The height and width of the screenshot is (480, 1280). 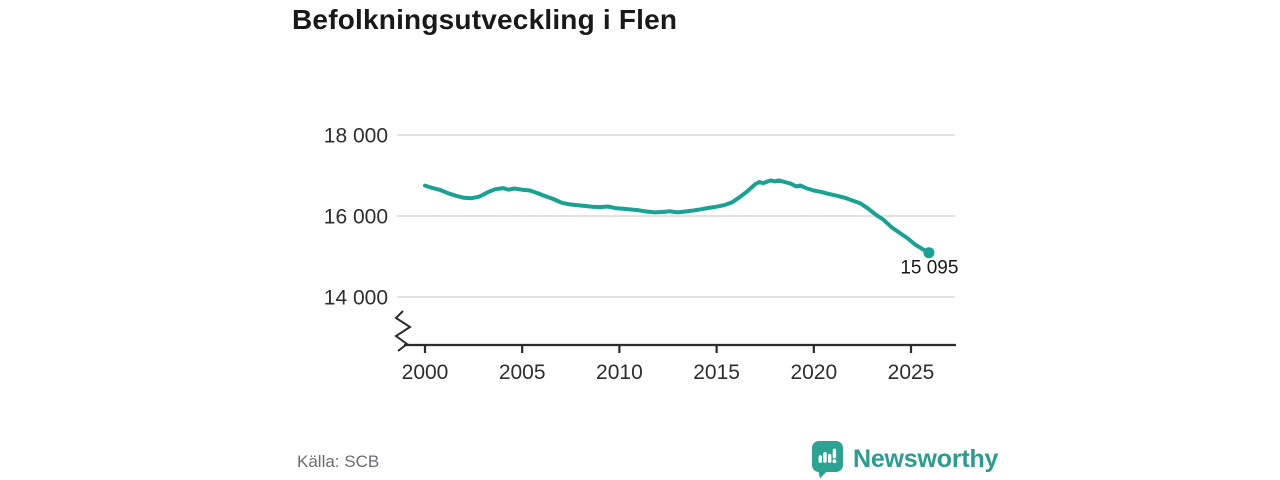 I want to click on latest-value-dot, so click(x=929, y=253).